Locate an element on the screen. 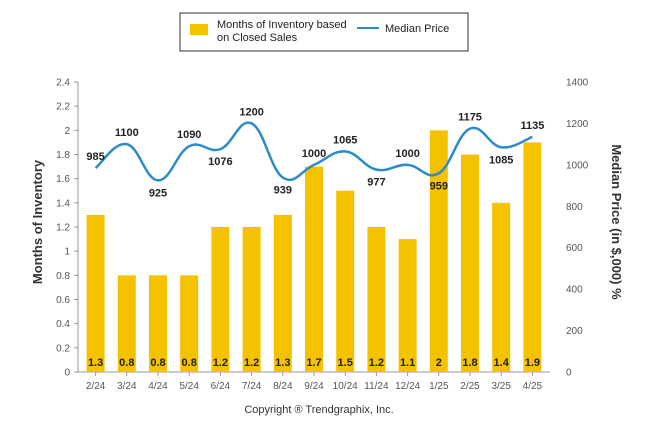 The width and height of the screenshot is (646, 434). x-tick-label: 7/24 is located at coordinates (252, 386).